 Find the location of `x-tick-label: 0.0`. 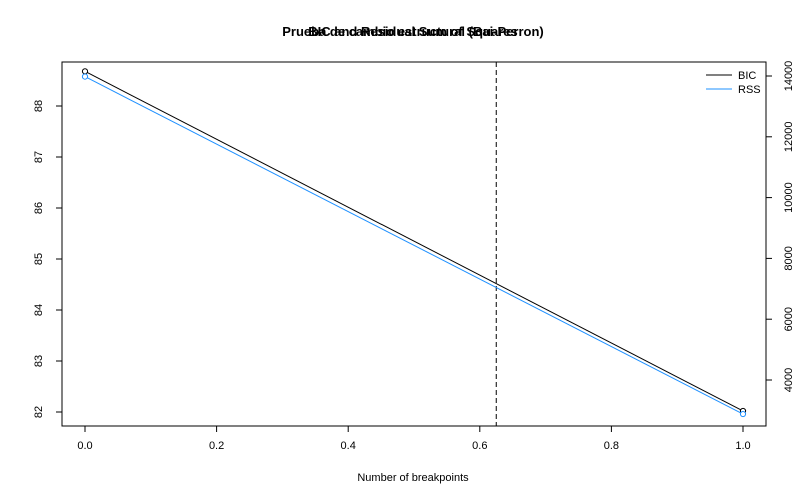

x-tick-label: 0.0 is located at coordinates (84, 446).